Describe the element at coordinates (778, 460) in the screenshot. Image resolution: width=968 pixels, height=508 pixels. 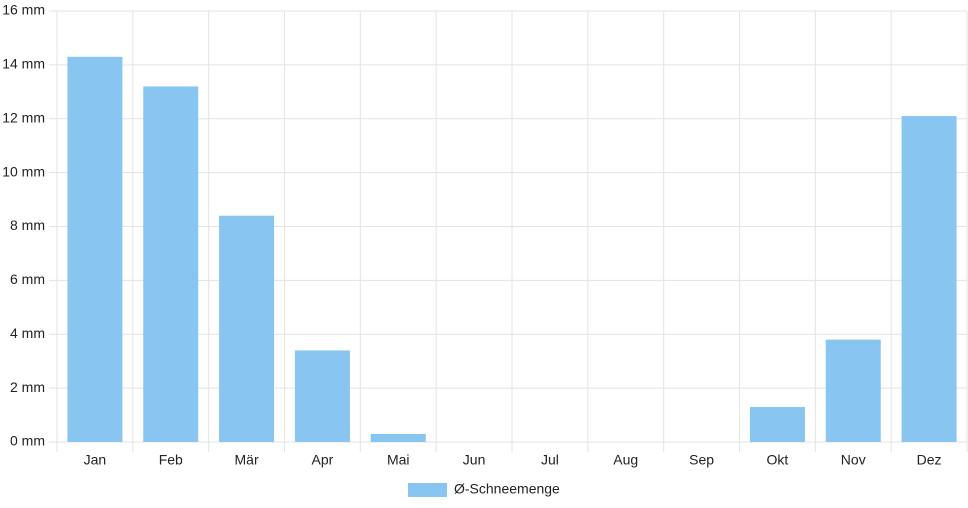
I see `x-tick-label: Okt` at that location.